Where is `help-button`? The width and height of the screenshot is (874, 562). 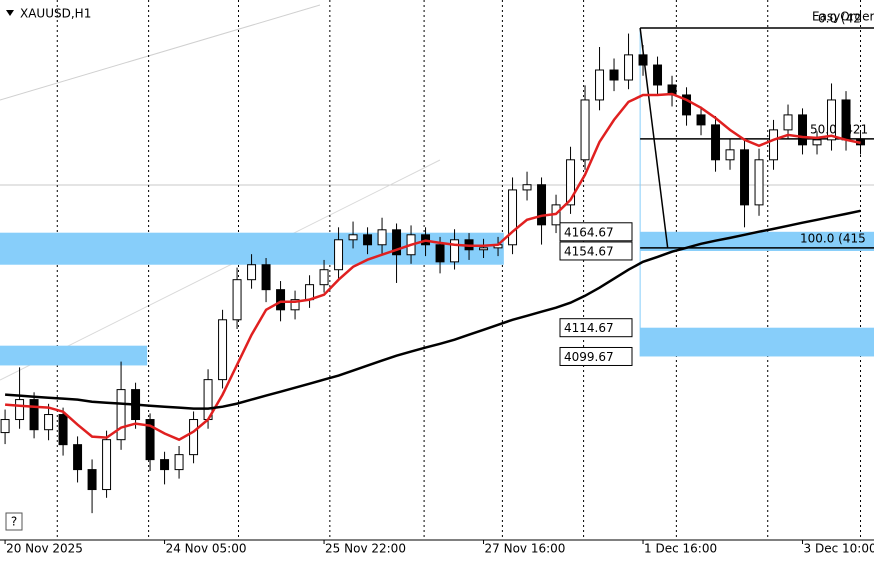
help-button is located at coordinates (14, 521).